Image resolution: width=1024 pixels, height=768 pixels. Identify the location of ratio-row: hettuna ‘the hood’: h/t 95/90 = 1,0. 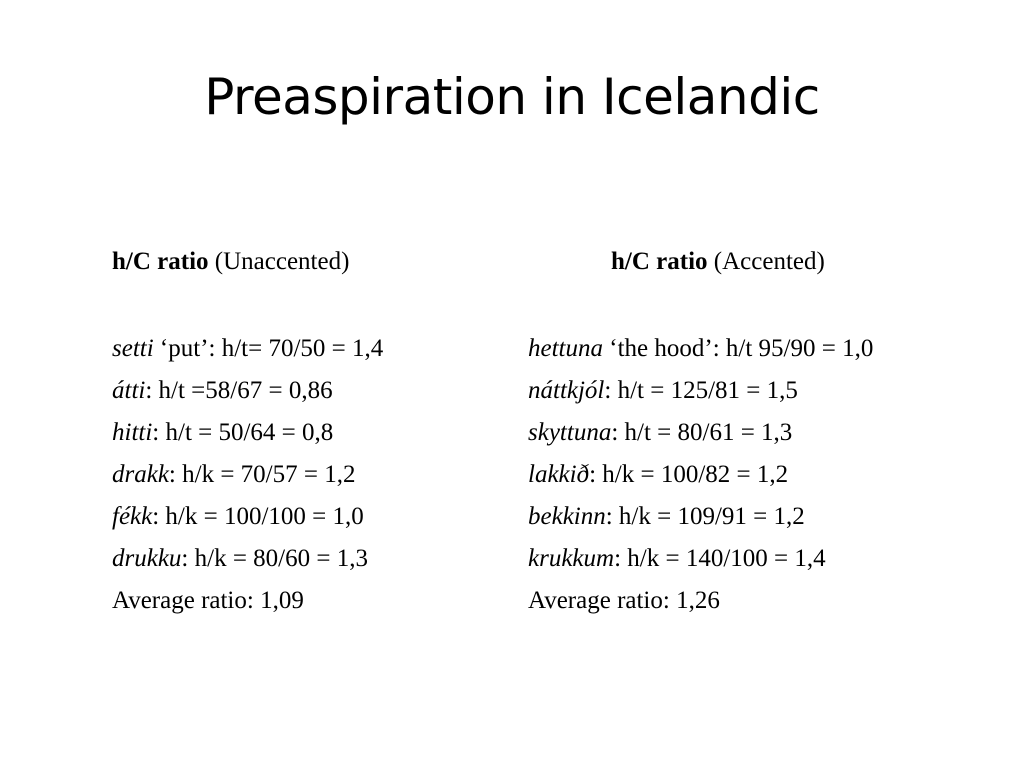
(700, 349).